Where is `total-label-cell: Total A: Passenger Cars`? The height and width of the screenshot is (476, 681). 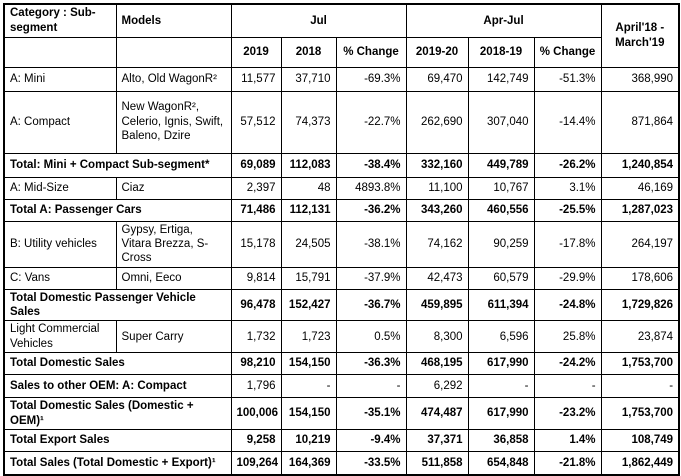
total-label-cell: Total A: Passenger Cars is located at coordinates (117, 210).